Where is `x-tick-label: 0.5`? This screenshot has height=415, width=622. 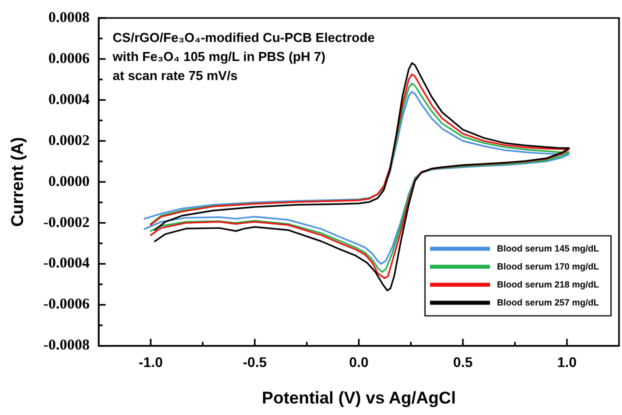 x-tick-label: 0.5 is located at coordinates (463, 362).